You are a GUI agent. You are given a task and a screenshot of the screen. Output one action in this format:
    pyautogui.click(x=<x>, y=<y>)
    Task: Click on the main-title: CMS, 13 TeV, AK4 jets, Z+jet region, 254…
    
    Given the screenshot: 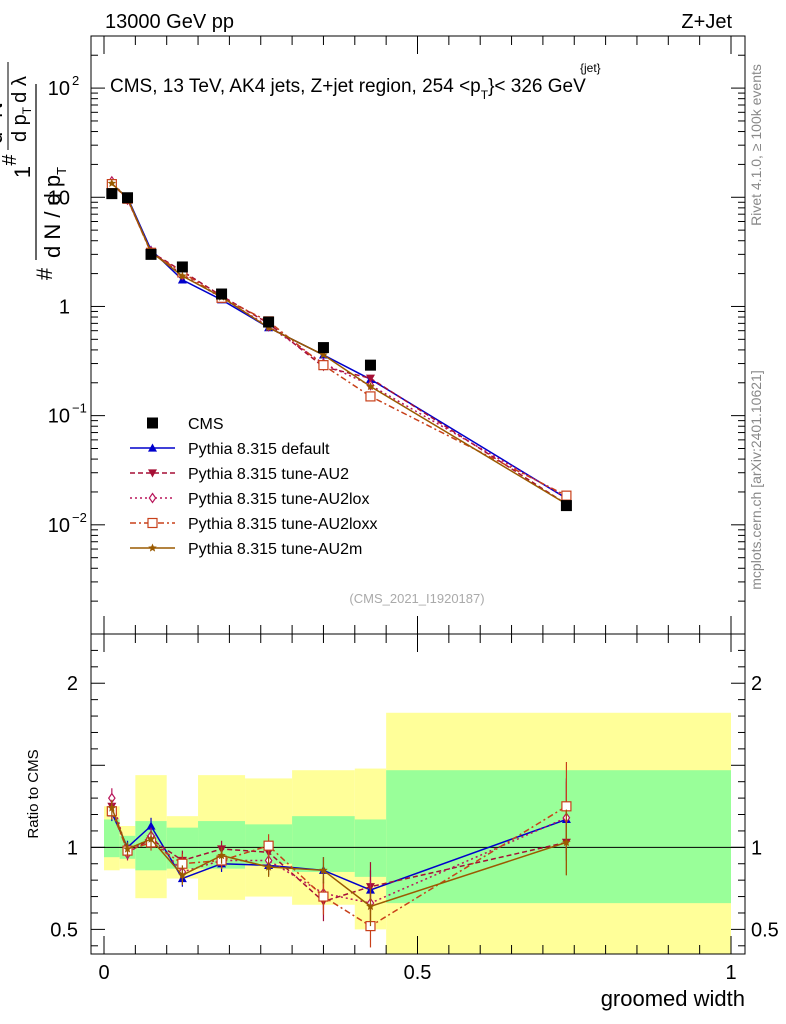 What is the action you would take?
    pyautogui.click(x=348, y=89)
    